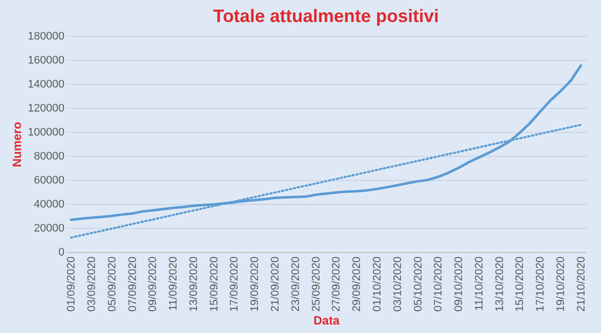 This screenshot has width=601, height=333. What do you see at coordinates (581, 284) in the screenshot?
I see `x-tick-label: 21/10/2020` at bounding box center [581, 284].